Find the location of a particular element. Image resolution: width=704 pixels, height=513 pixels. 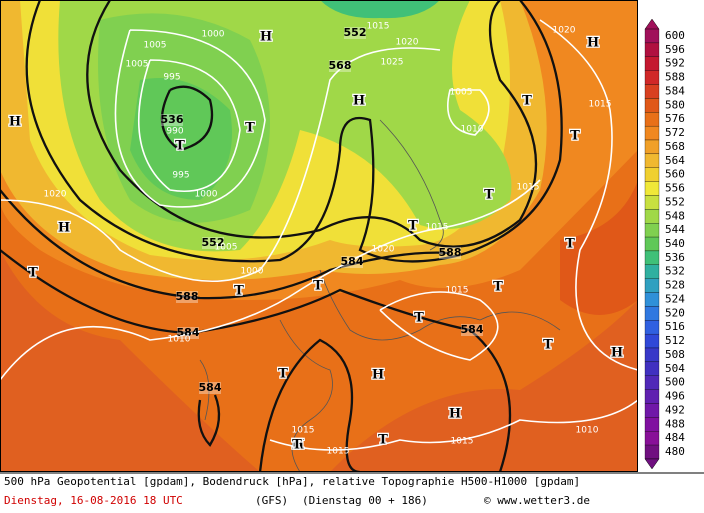

colorbar-label: 504 is located at coordinates (675, 368).